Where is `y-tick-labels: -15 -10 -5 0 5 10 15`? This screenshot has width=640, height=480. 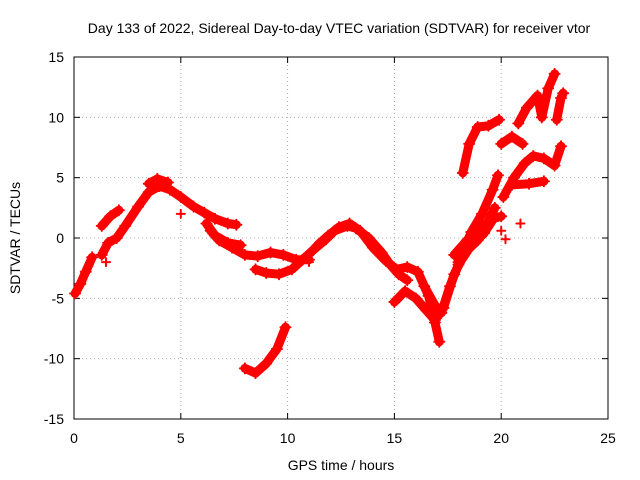 y-tick-labels: -15 -10 -5 0 5 10 15 is located at coordinates (54, 238).